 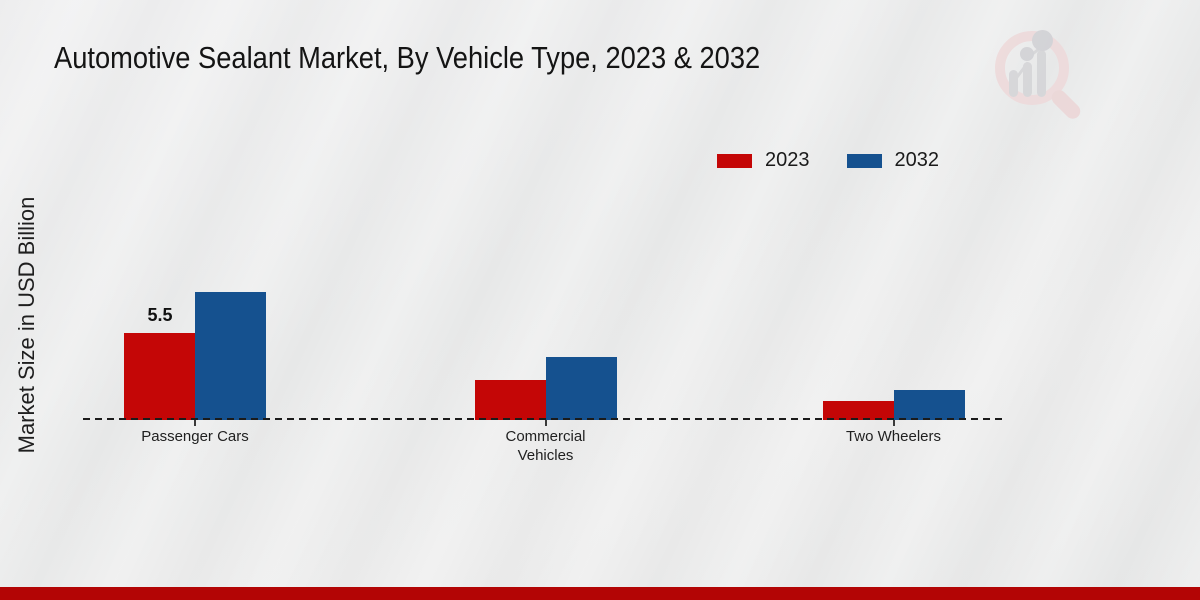 I want to click on chart-magnifier-logo-icon, so click(x=1039, y=74).